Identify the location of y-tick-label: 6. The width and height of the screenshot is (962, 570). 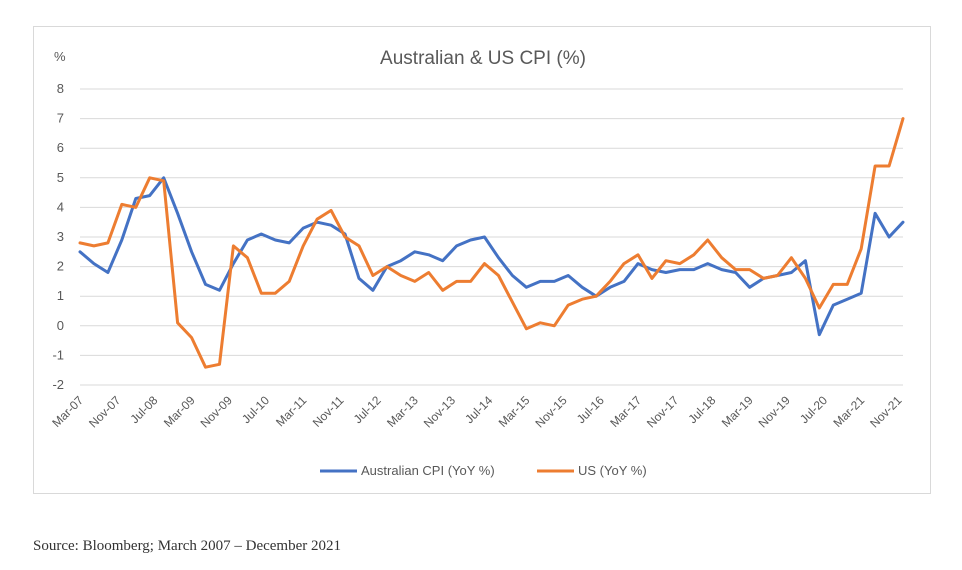
(60, 147).